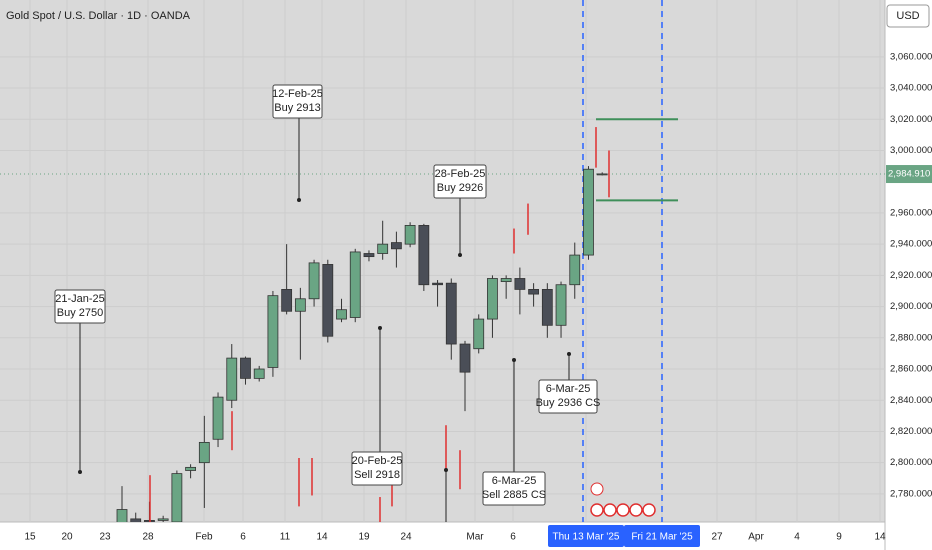 The image size is (932, 550). I want to click on annotation-text: 20-Feb-25, so click(377, 461).